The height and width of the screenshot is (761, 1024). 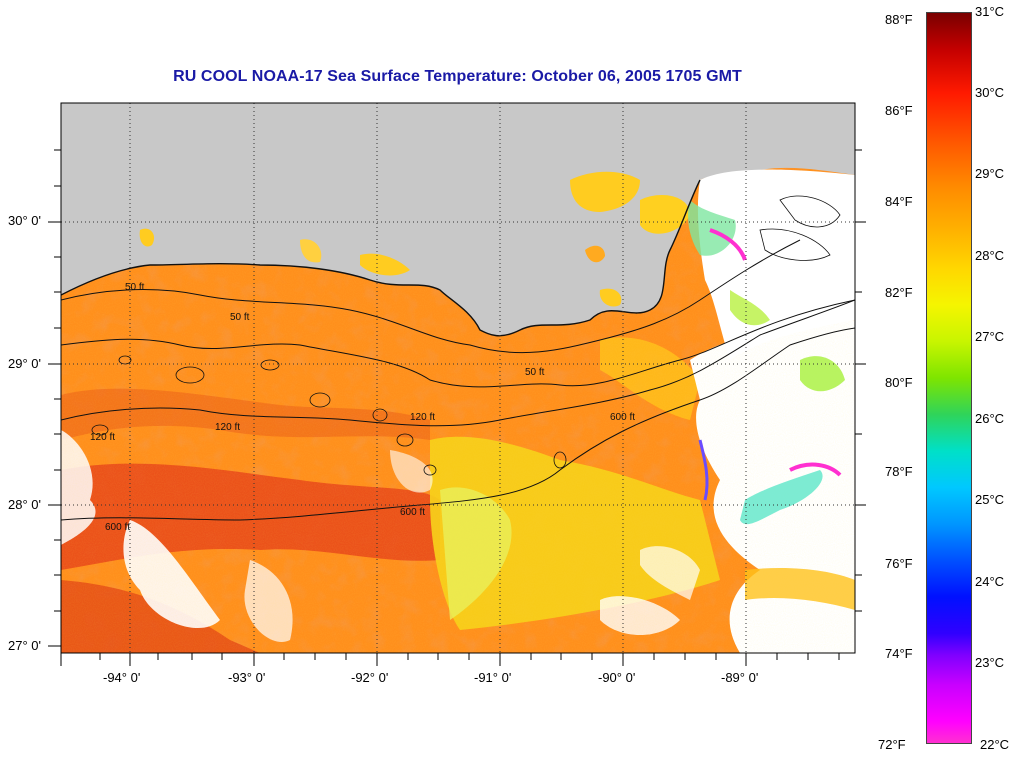 What do you see at coordinates (995, 744) in the screenshot?
I see `colorbar-c-label: 22°C` at bounding box center [995, 744].